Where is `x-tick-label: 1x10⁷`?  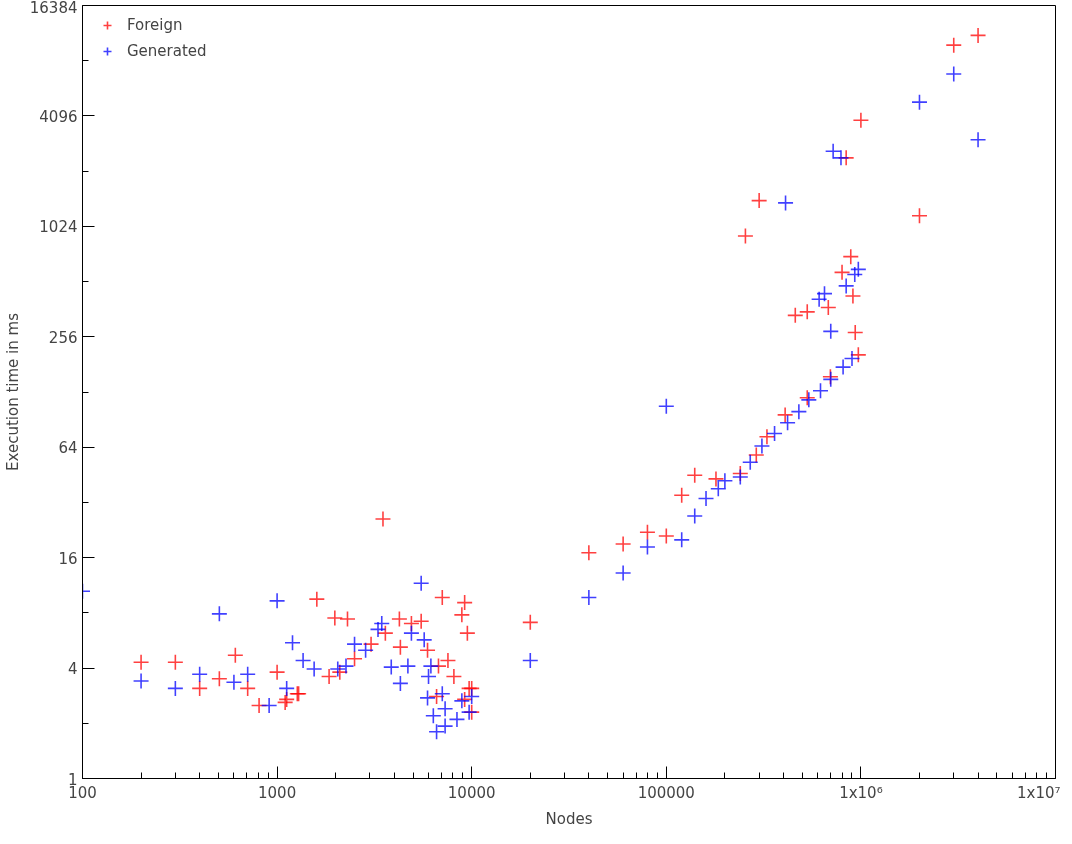 x-tick-label: 1x10⁷ is located at coordinates (1038, 792).